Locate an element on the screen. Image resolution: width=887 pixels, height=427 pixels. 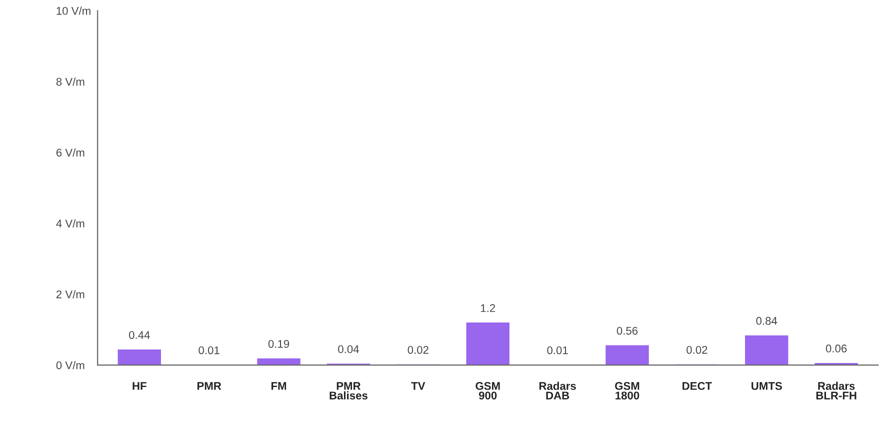
data-label: 0.04 is located at coordinates (348, 349).